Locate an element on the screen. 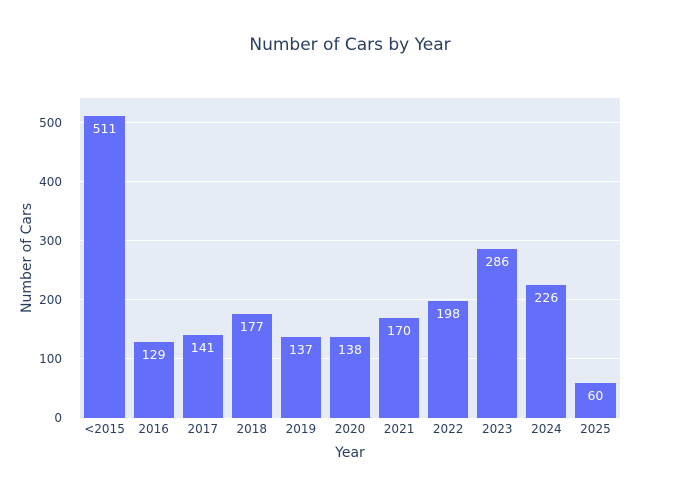  x-tick-label: 2019 is located at coordinates (301, 429).